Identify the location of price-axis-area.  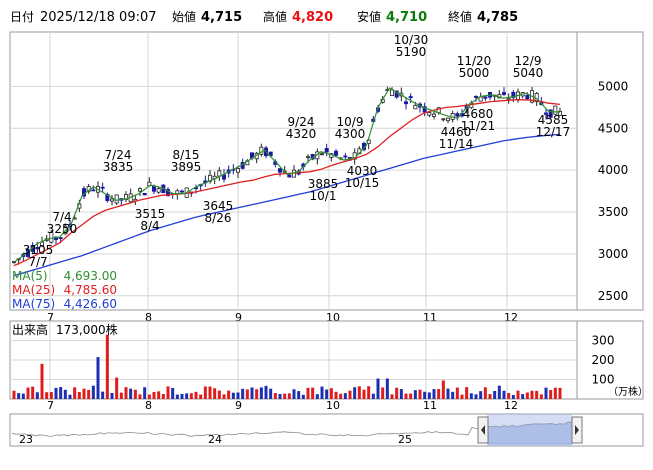
(610, 171).